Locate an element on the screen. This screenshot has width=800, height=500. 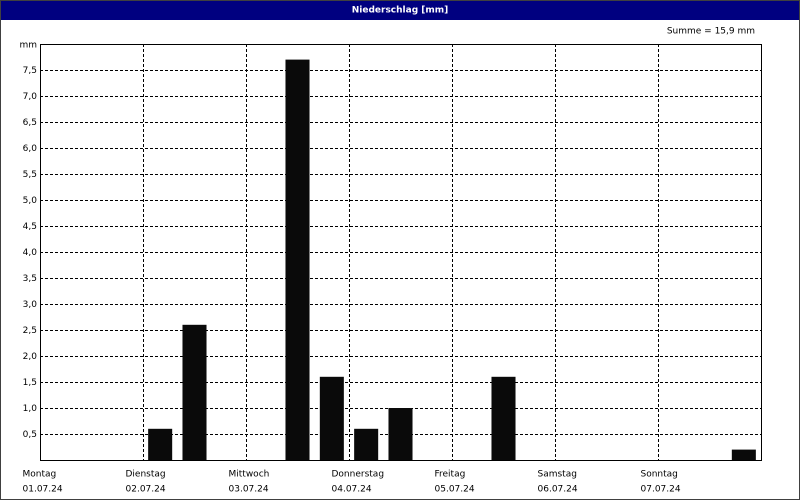
x-date-label: 05.07.24 is located at coordinates (455, 490).